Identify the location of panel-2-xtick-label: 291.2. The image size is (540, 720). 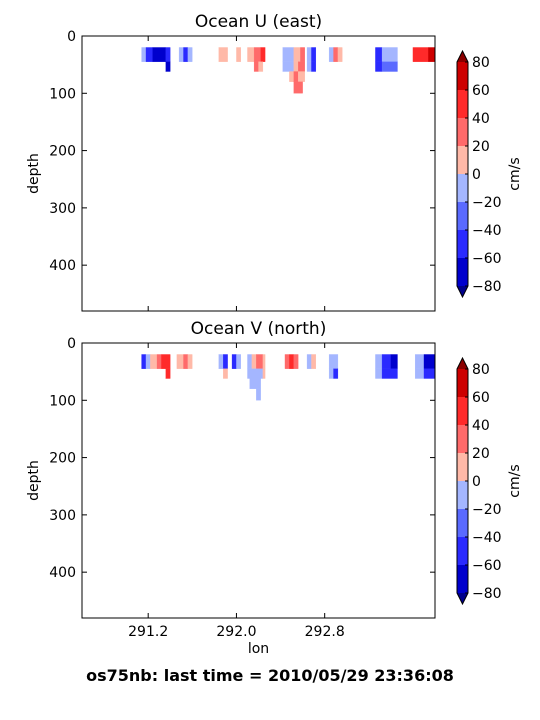
(148, 632).